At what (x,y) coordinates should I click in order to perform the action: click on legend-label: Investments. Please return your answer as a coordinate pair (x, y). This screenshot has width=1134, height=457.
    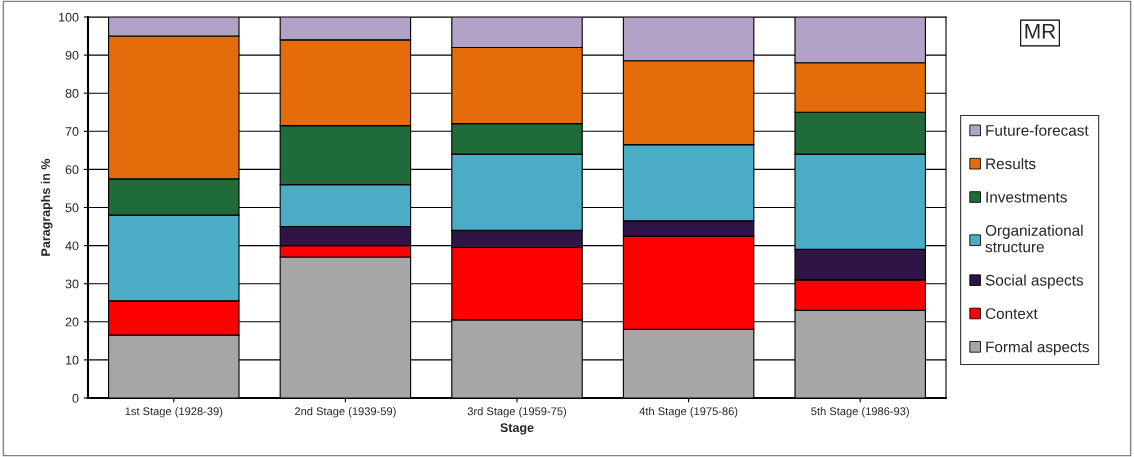
    Looking at the image, I should click on (1026, 197).